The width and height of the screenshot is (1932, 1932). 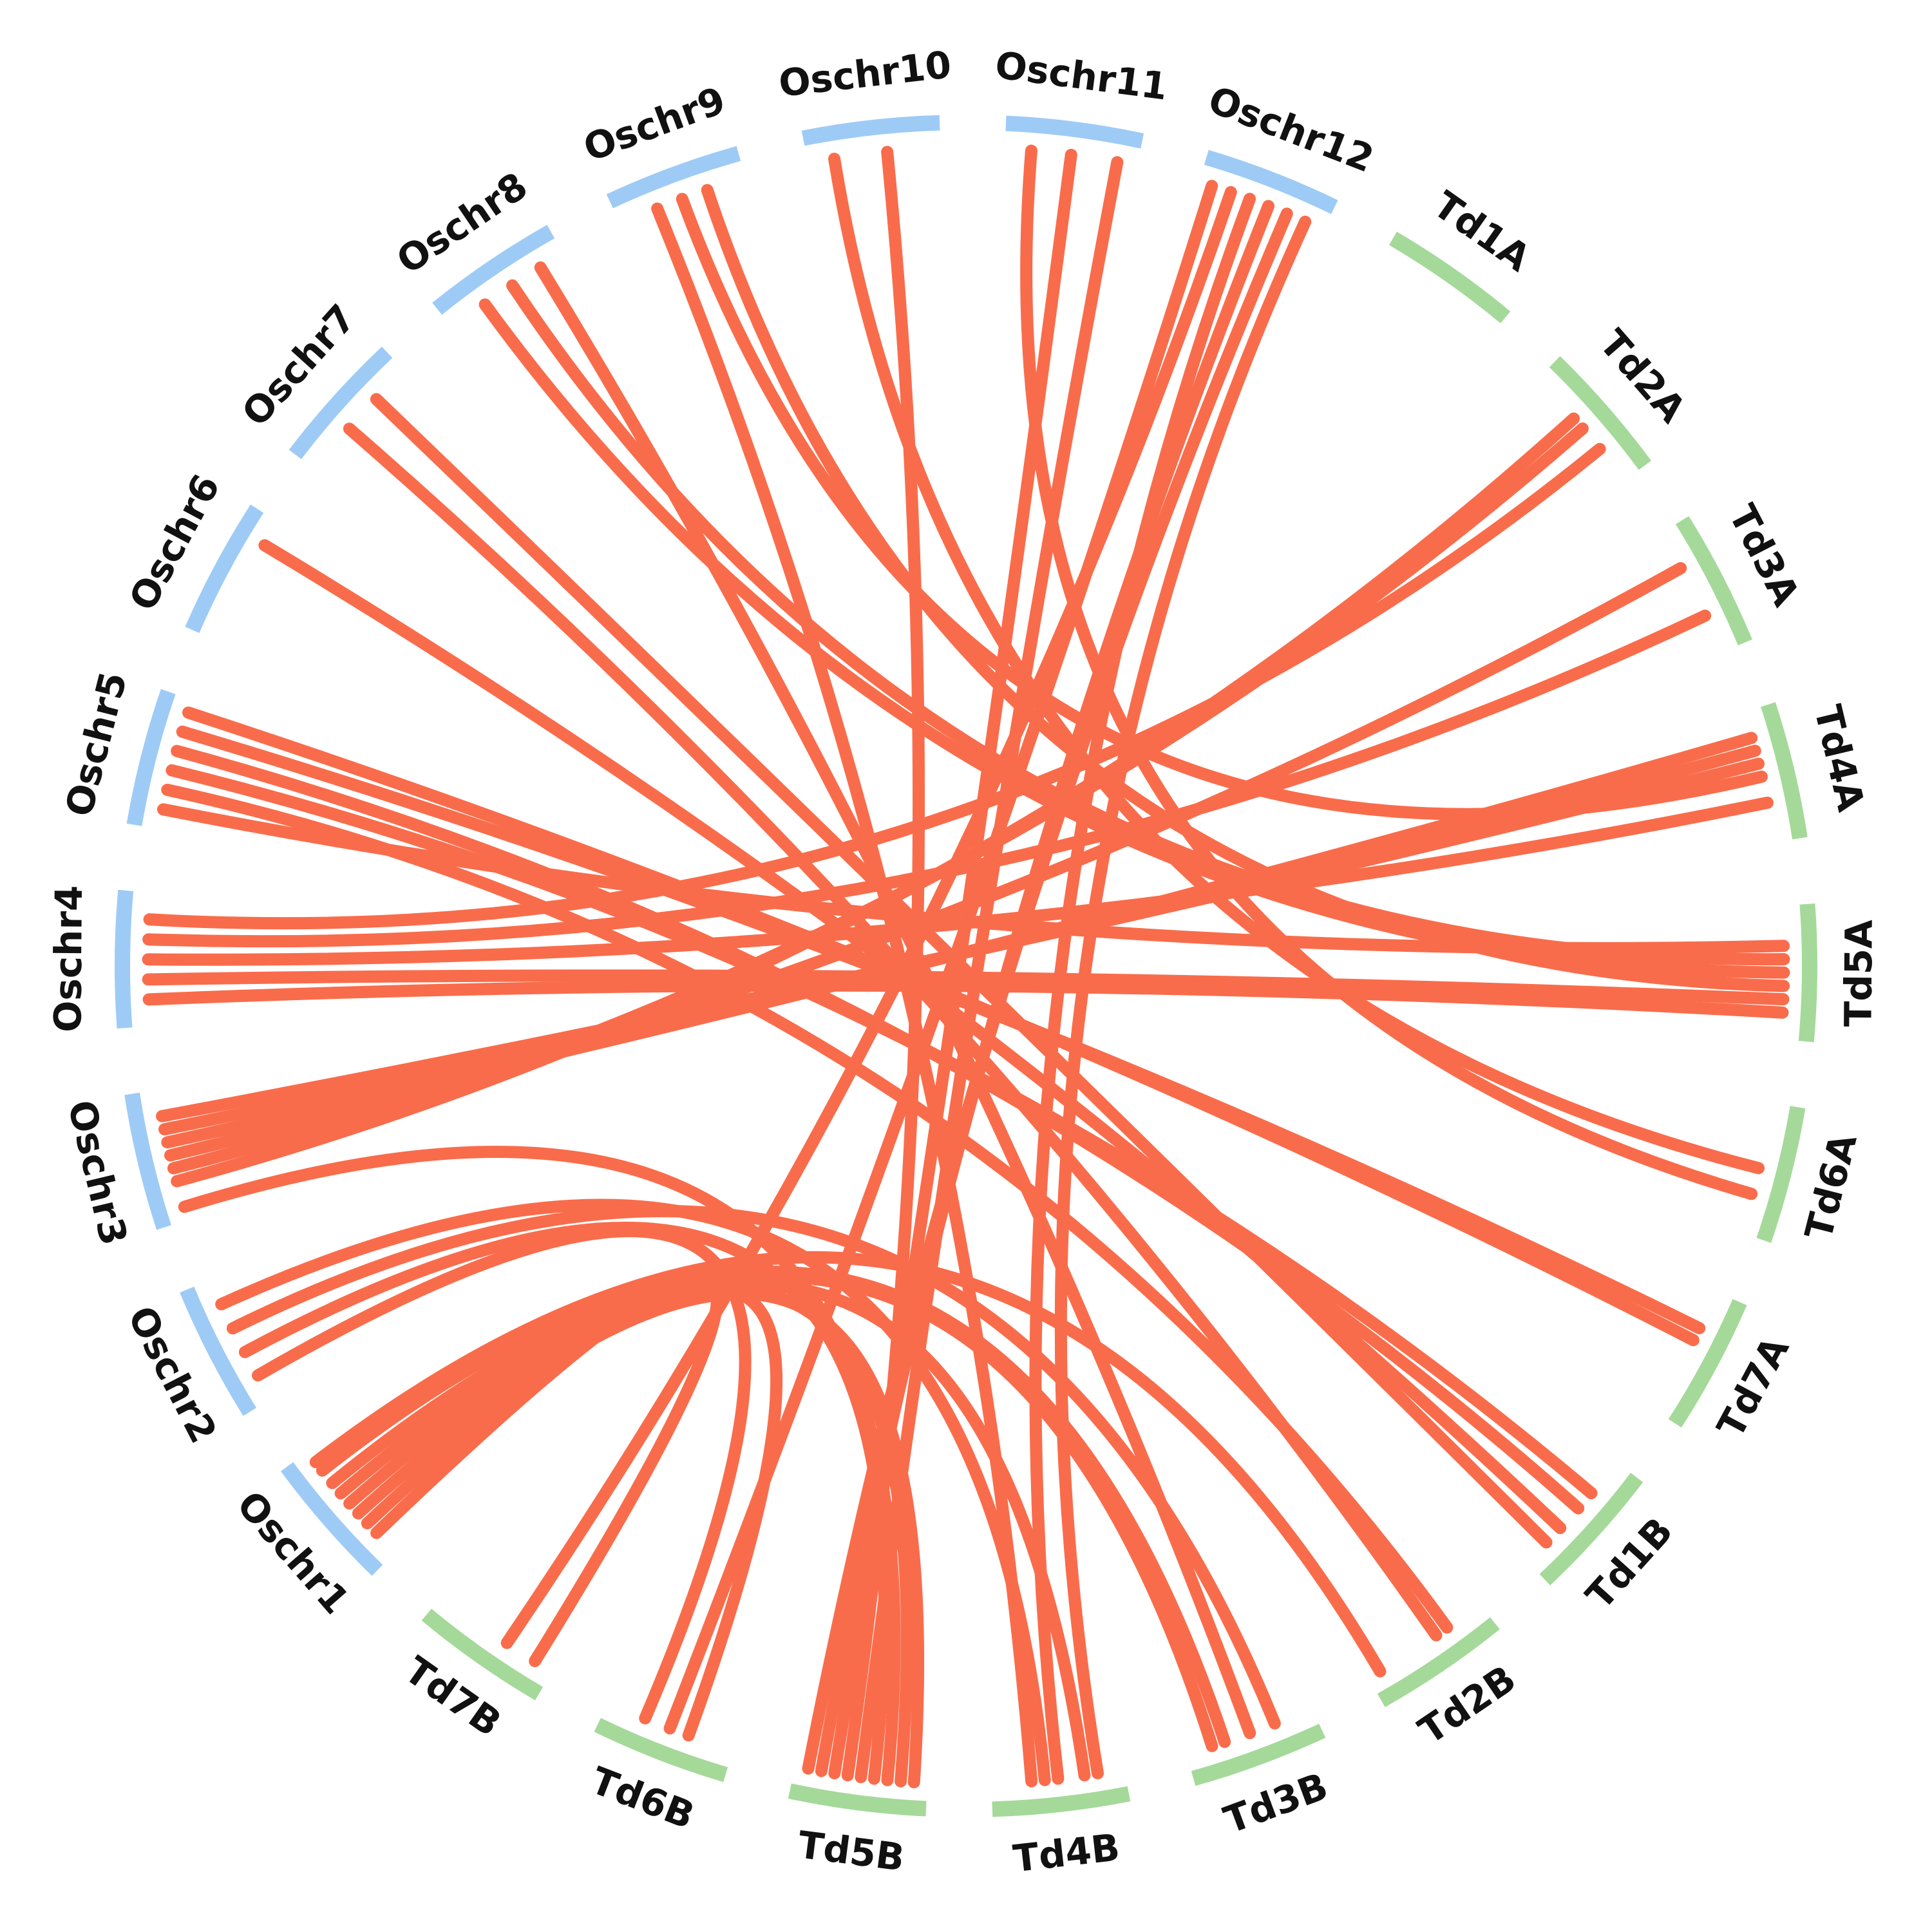 What do you see at coordinates (1839, 758) in the screenshot?
I see `chromosome-label-td4a: Td4A` at bounding box center [1839, 758].